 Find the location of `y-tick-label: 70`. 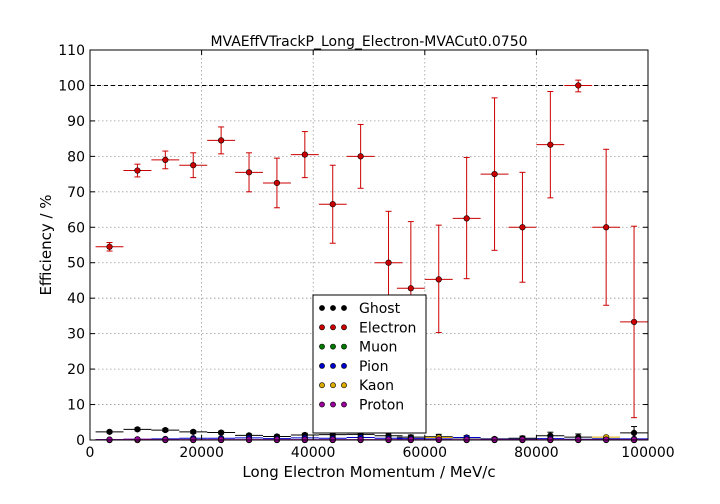

y-tick-label: 70 is located at coordinates (76, 193).